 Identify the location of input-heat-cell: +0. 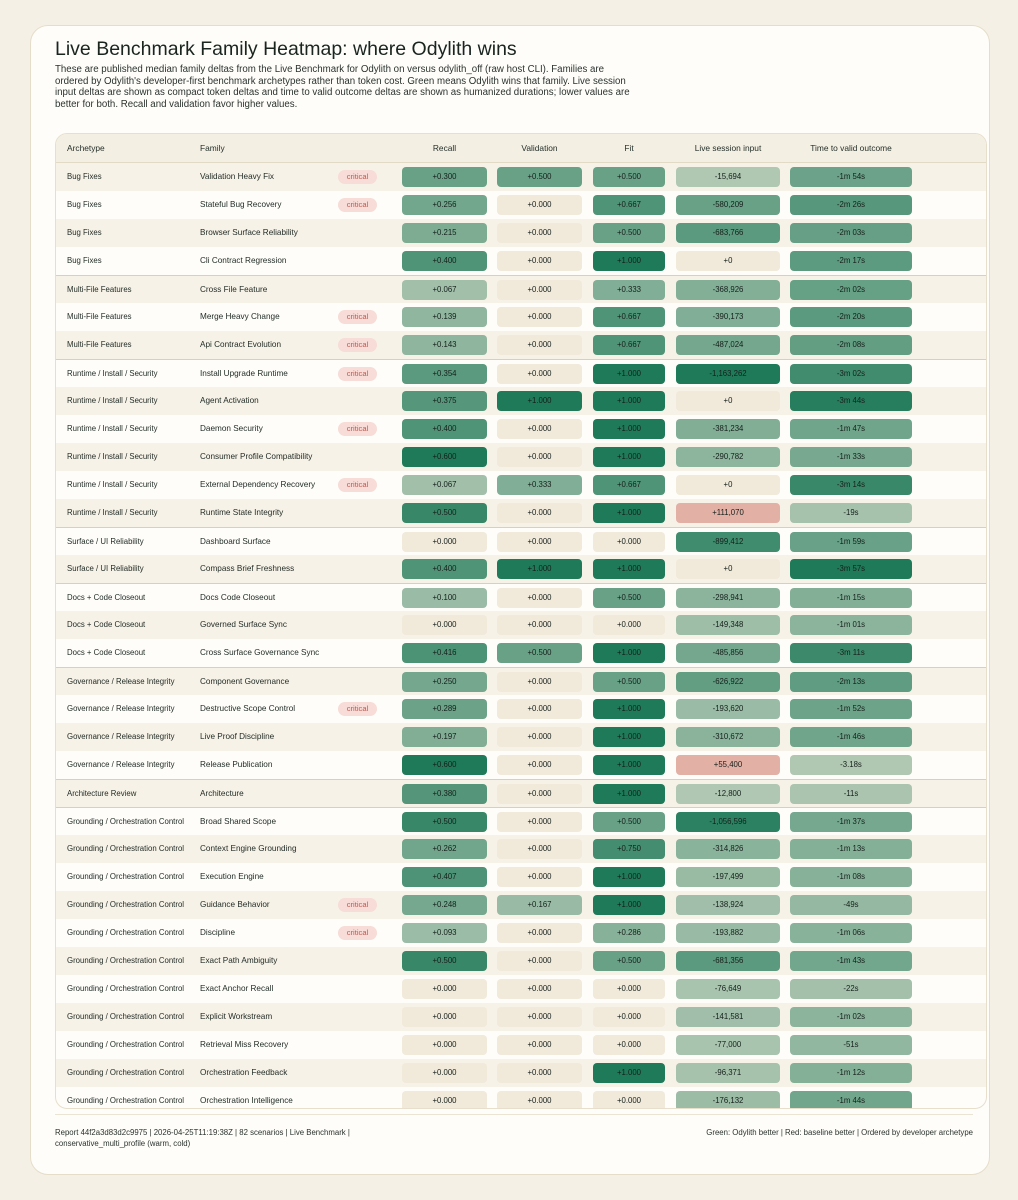
(728, 261).